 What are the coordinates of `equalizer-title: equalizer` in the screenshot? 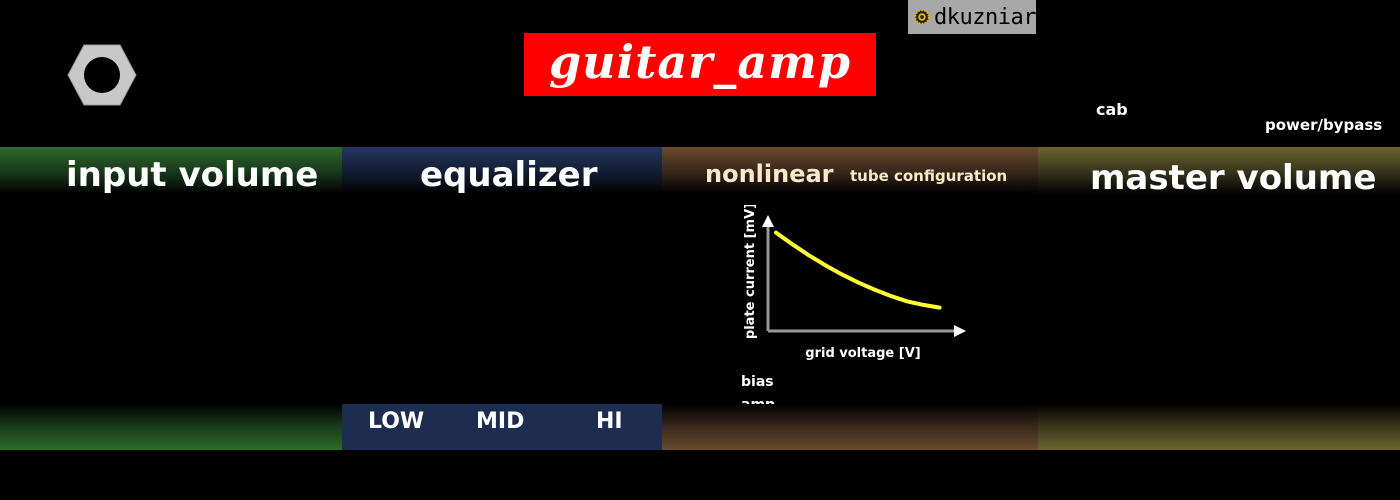 It's located at (509, 175).